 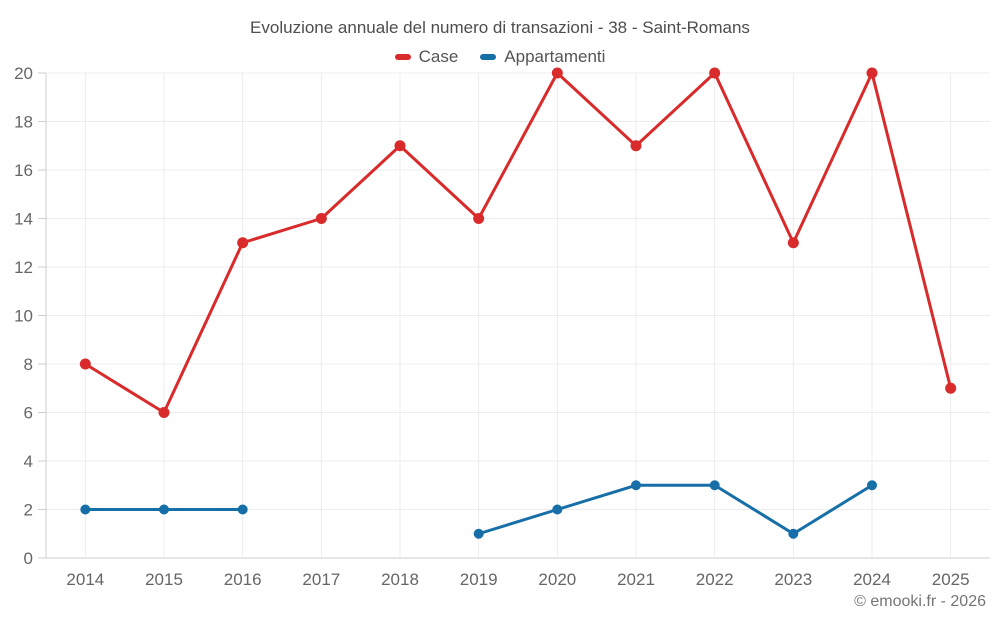 What do you see at coordinates (438, 56) in the screenshot?
I see `case-series-label: Case` at bounding box center [438, 56].